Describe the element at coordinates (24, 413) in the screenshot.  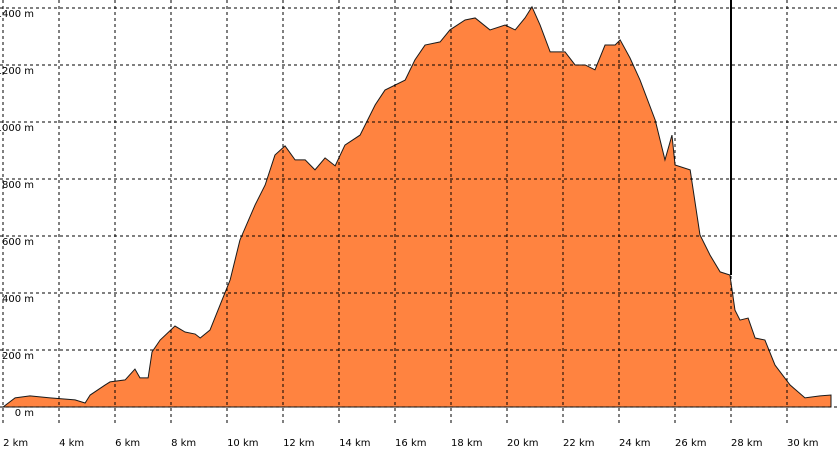
I see `y-tick-label: 0 m` at that location.